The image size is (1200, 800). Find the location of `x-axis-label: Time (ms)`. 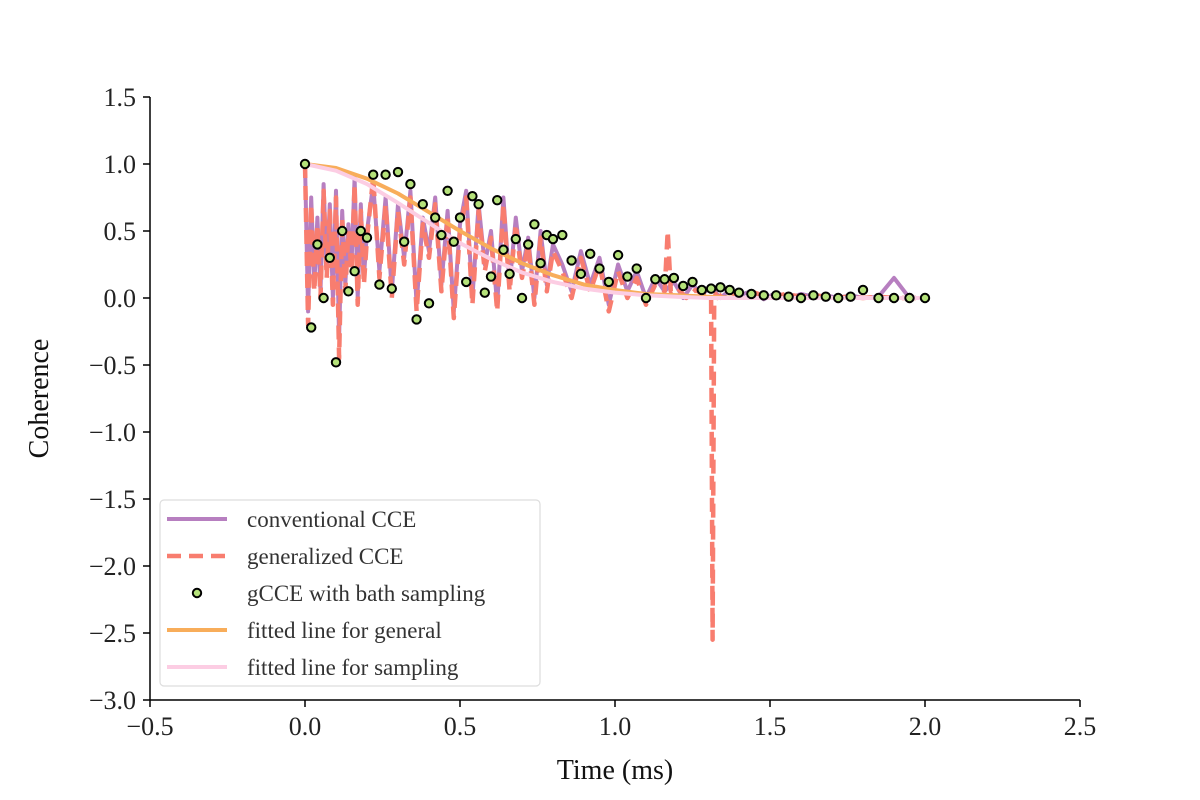

x-axis-label: Time (ms) is located at coordinates (615, 770).